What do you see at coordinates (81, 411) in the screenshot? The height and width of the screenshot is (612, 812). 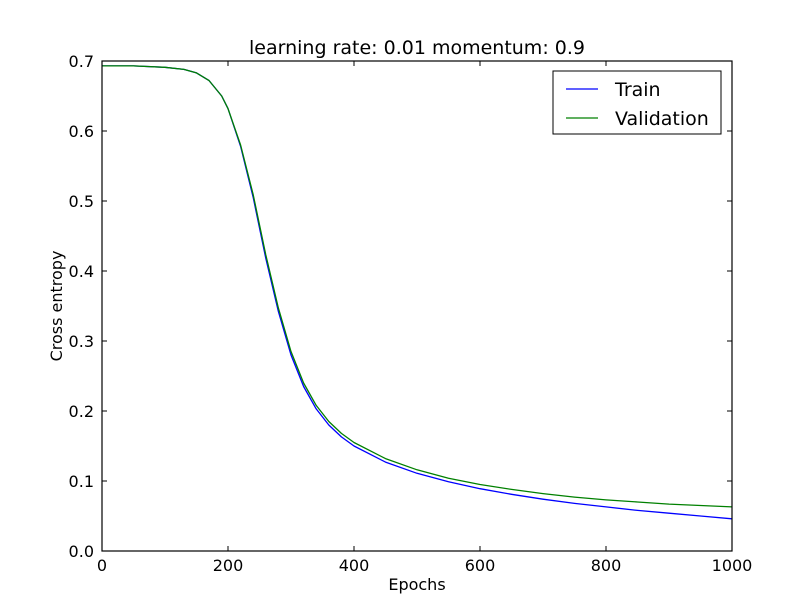 I see `y-tick-label: 0.2` at bounding box center [81, 411].